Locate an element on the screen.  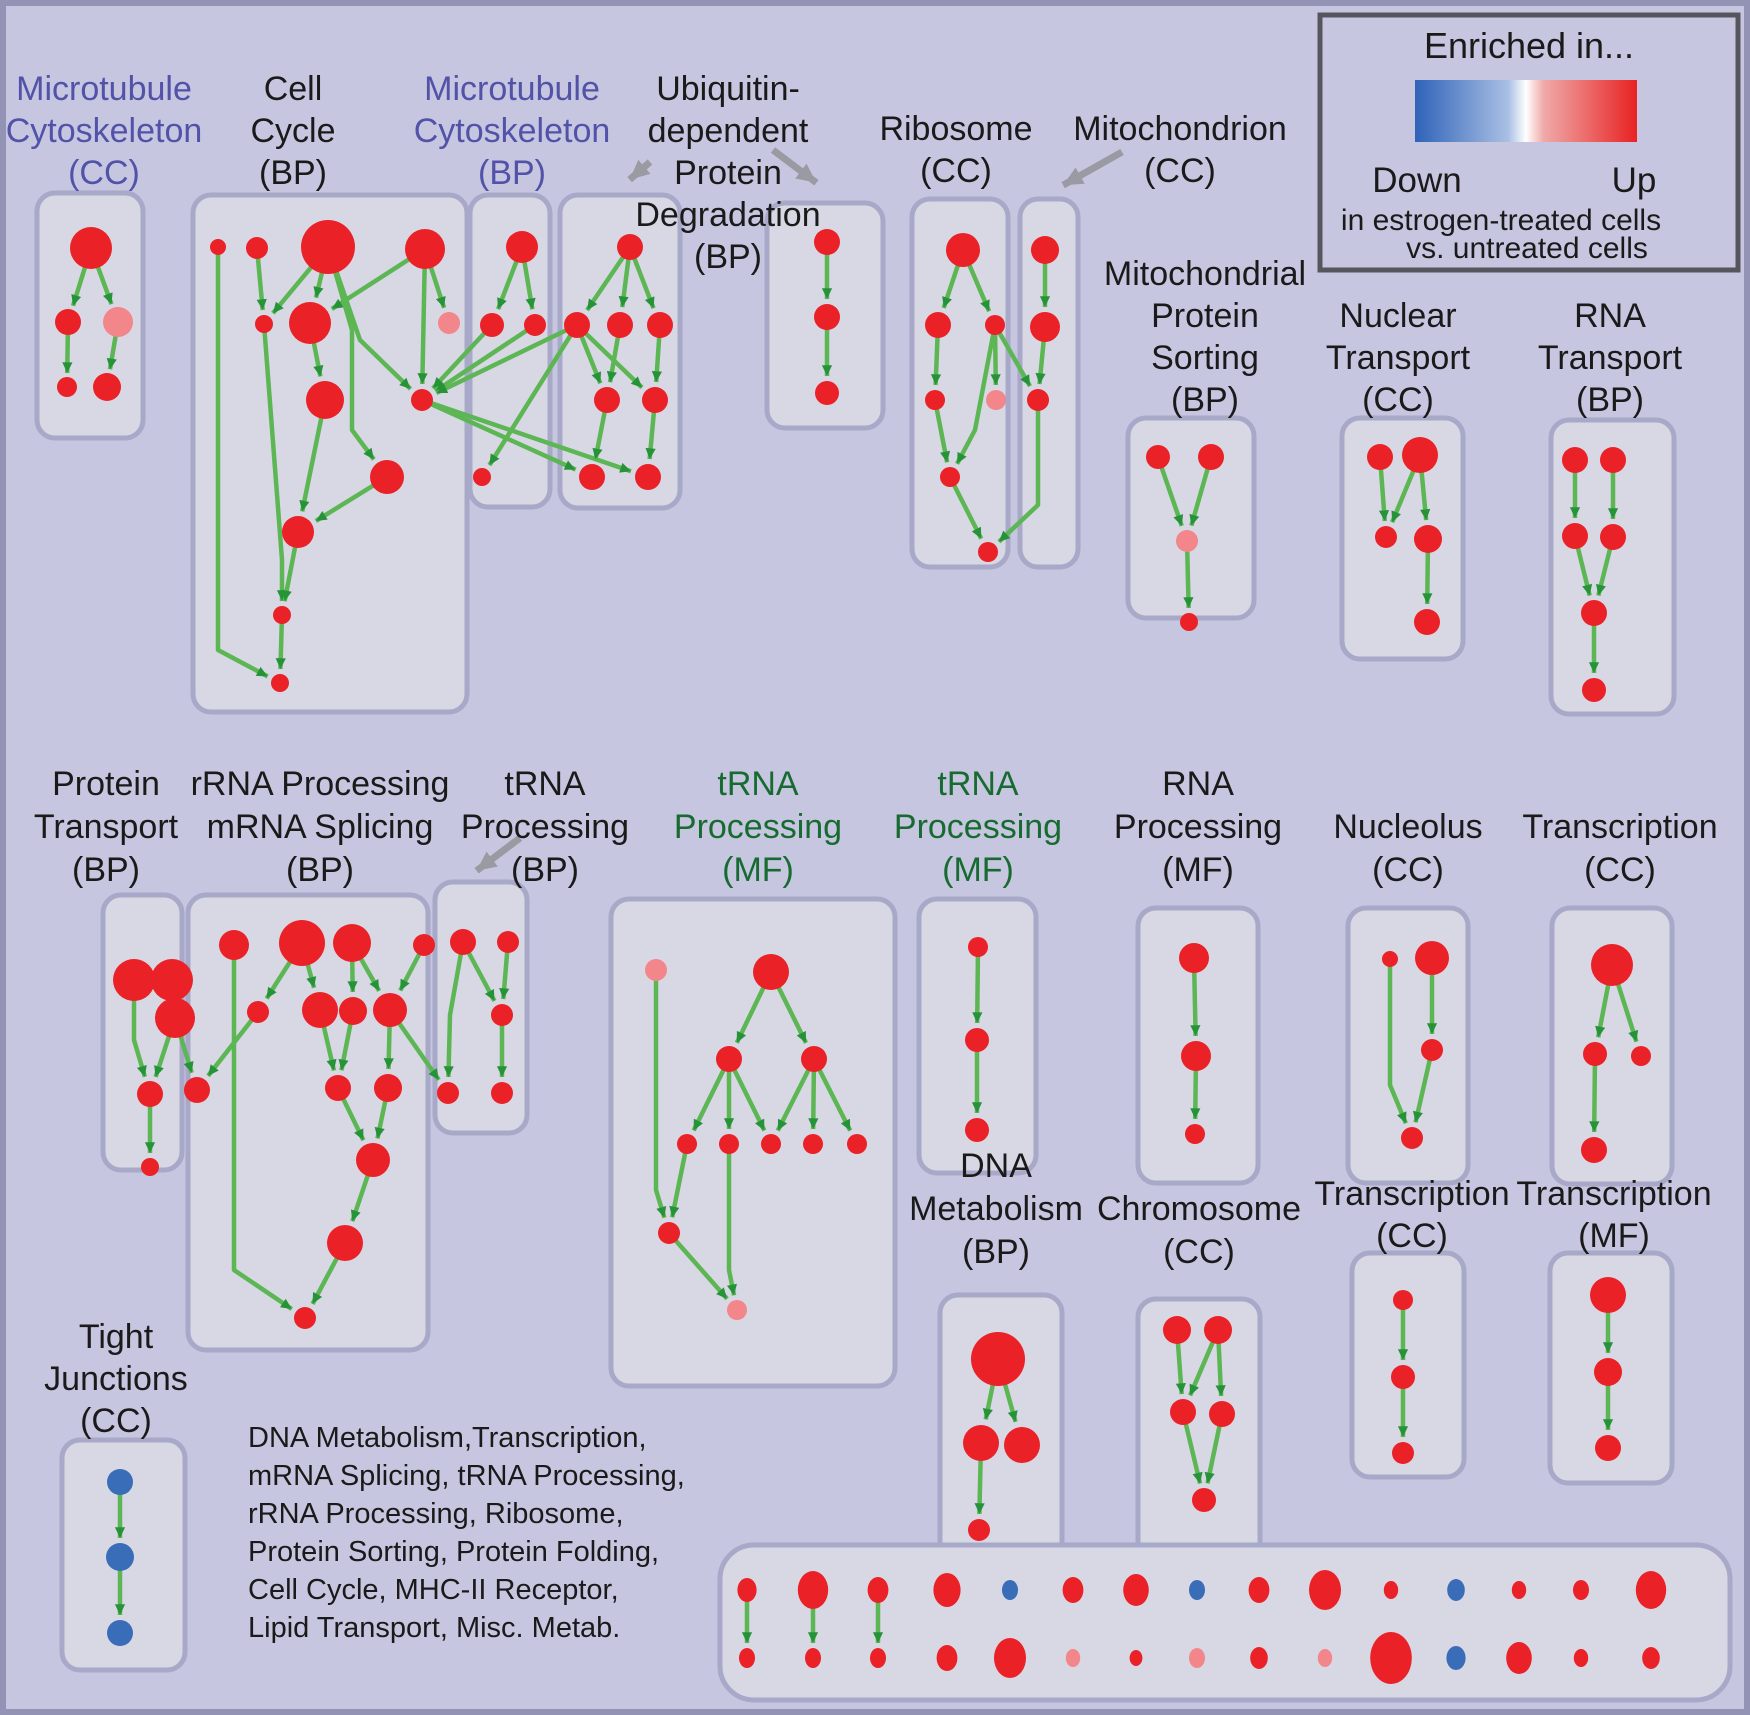
cluster-label-microtubule-cytoskeleton-bp: Microtubule Cytoskeleton (BP) is located at coordinates (512, 131).